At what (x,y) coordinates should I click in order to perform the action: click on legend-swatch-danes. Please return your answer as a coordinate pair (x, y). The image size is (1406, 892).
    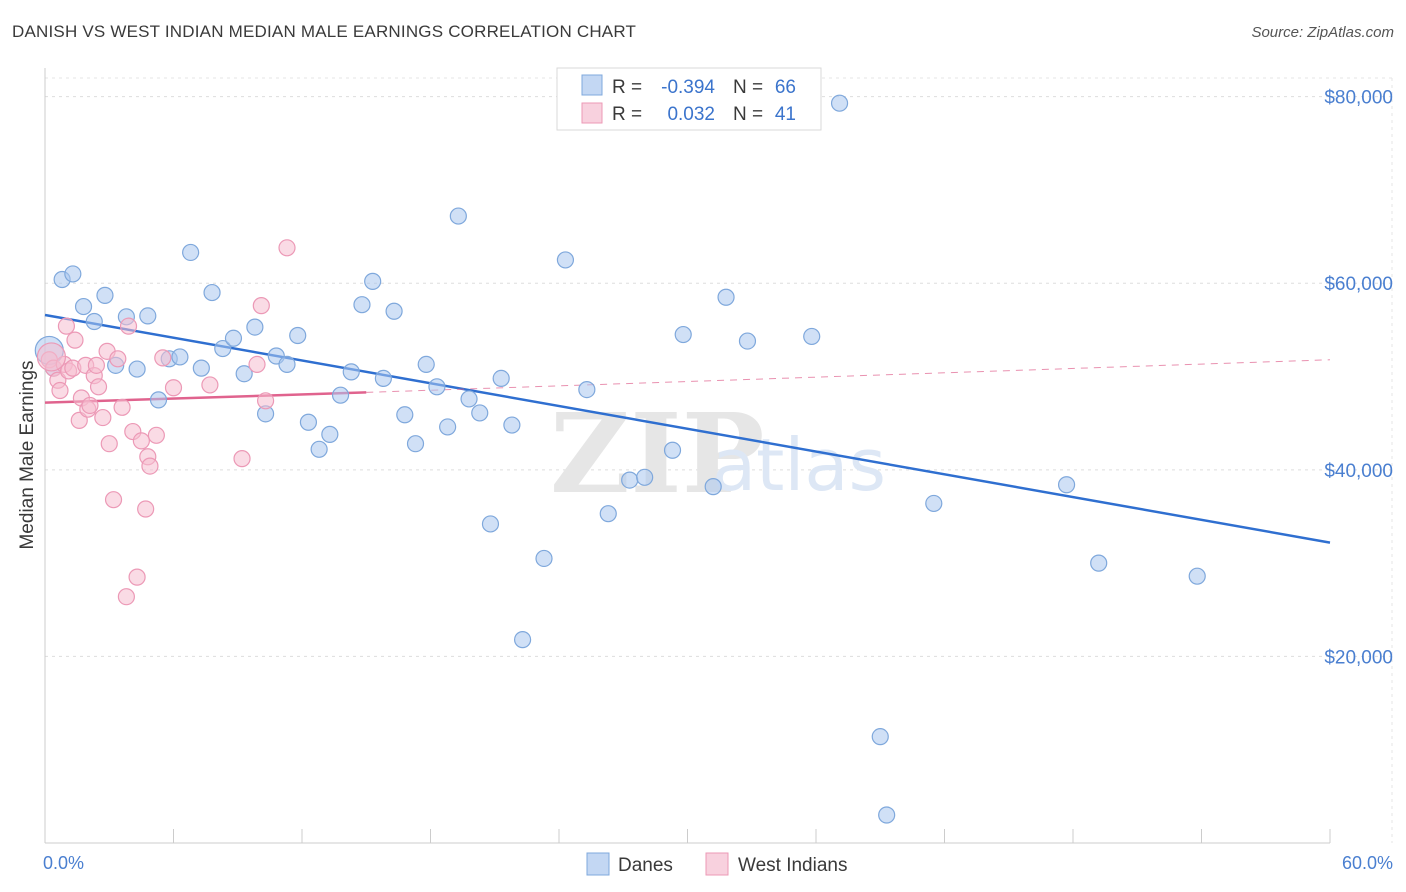
    Looking at the image, I should click on (592, 85).